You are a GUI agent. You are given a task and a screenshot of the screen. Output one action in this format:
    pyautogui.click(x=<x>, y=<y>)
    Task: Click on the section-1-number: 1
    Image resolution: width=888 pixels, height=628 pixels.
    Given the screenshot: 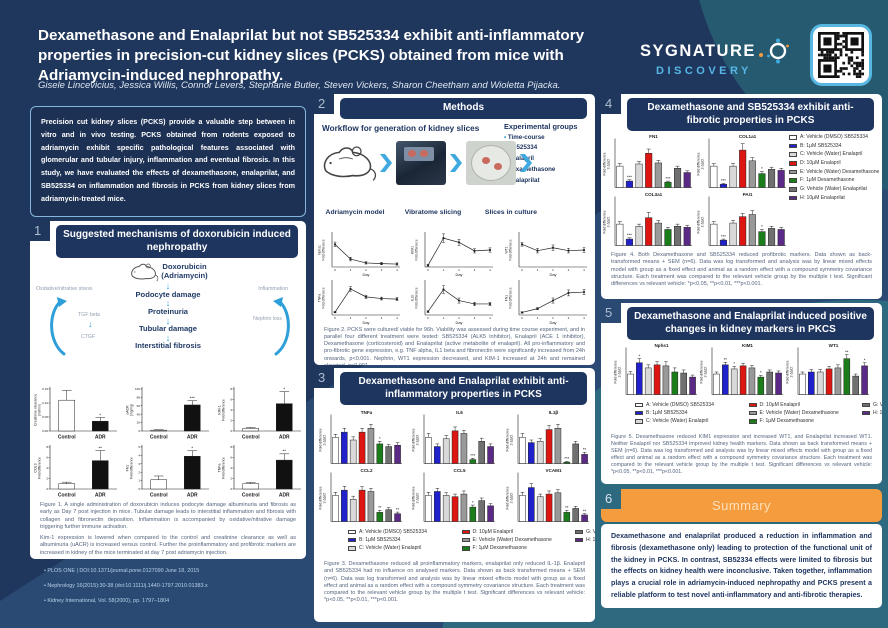 What is the action you would take?
    pyautogui.click(x=38, y=230)
    